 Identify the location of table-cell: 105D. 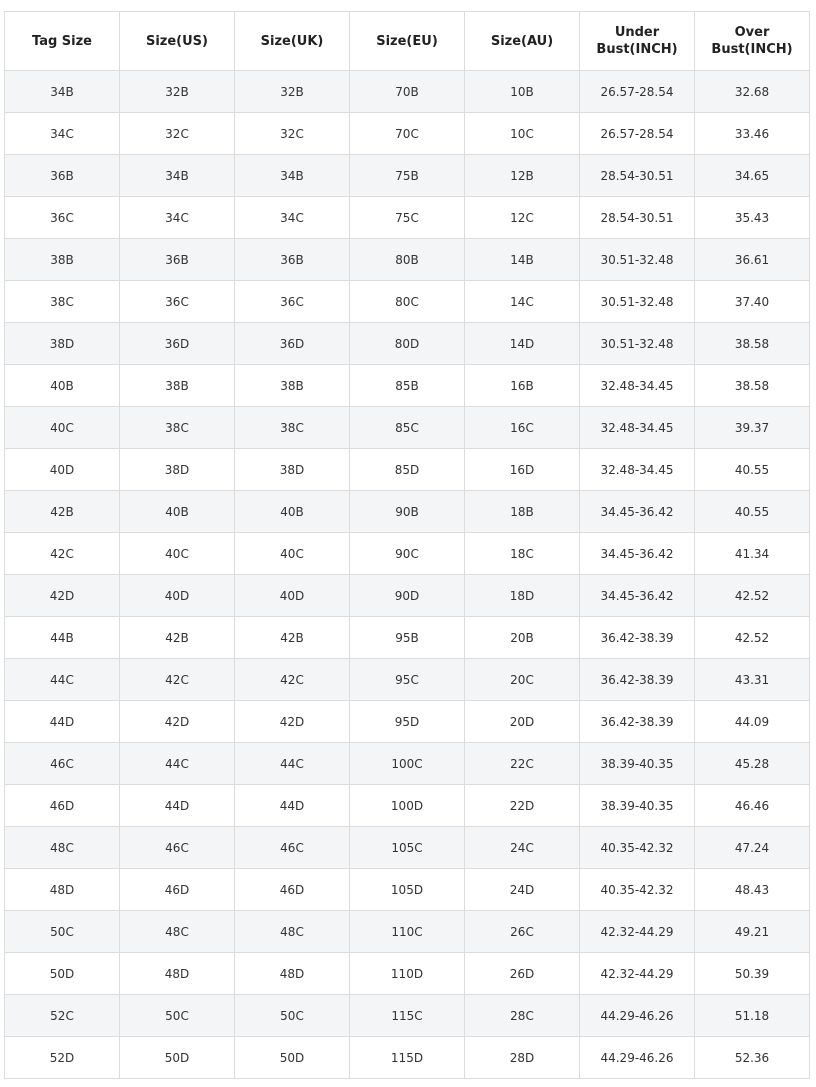
(407, 889).